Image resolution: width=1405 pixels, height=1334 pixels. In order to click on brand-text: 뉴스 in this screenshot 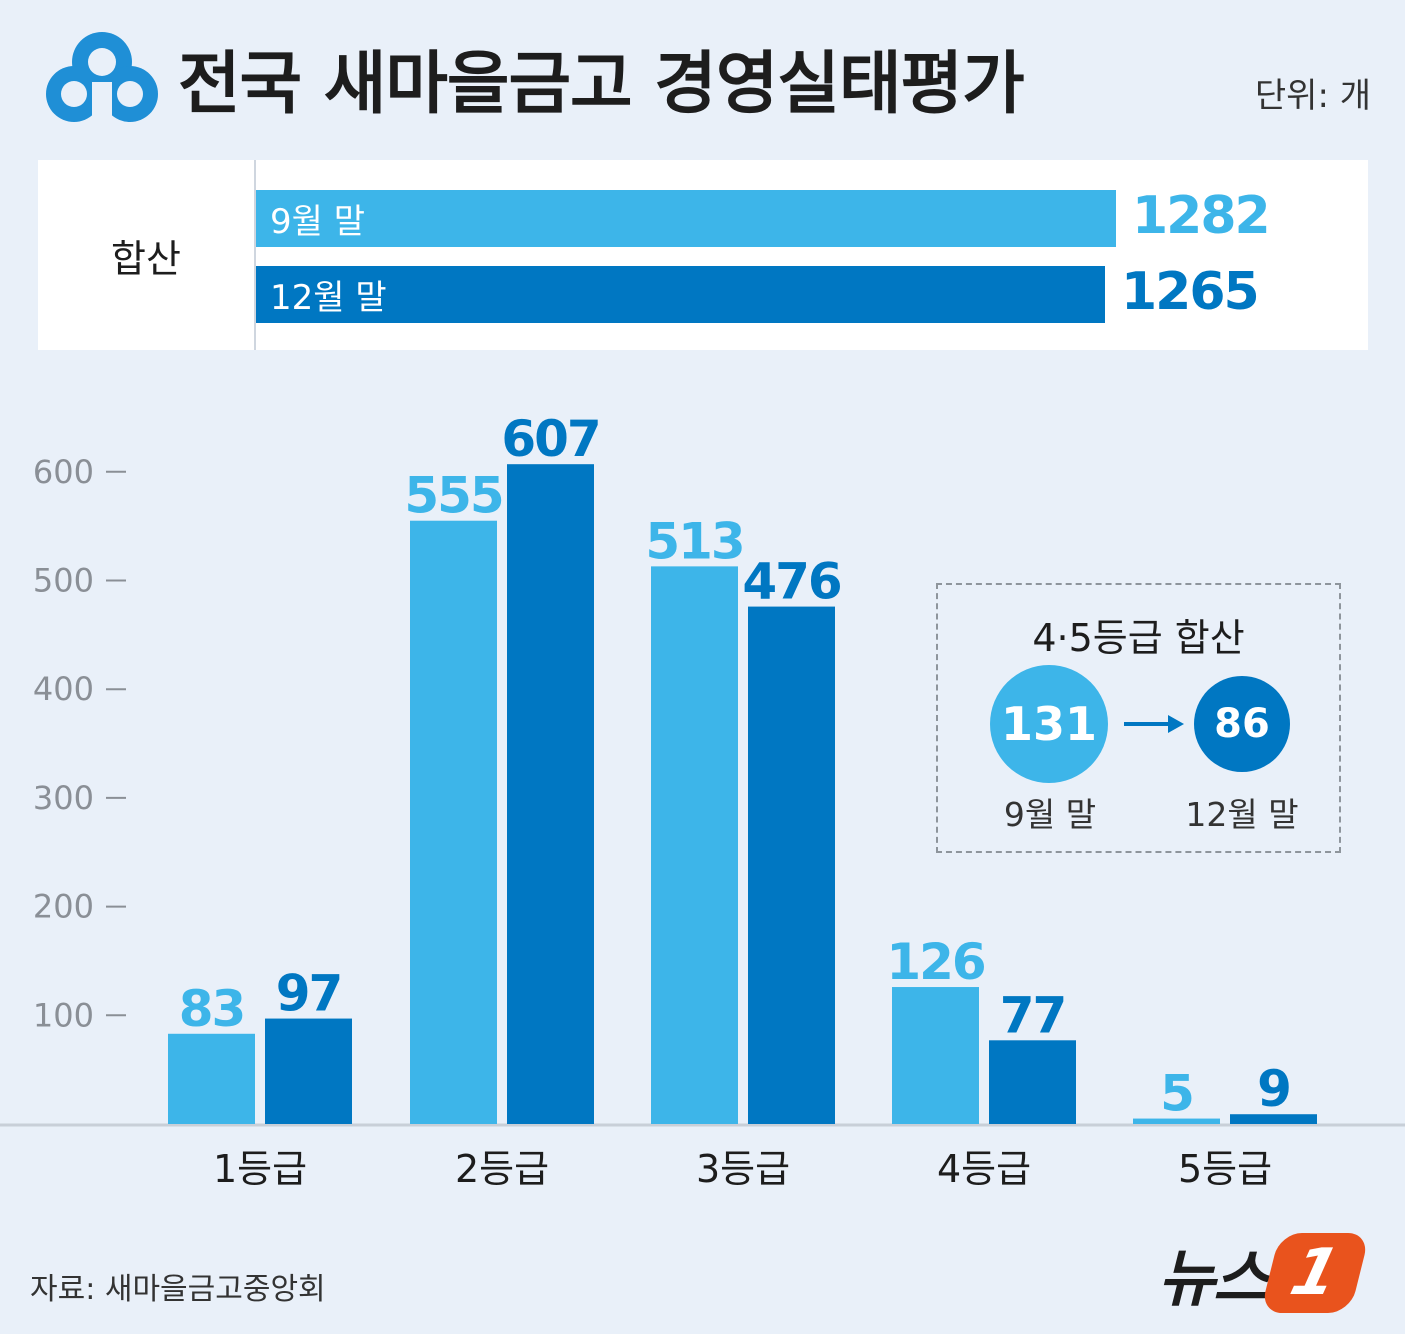, I will do `click(1214, 1278)`.